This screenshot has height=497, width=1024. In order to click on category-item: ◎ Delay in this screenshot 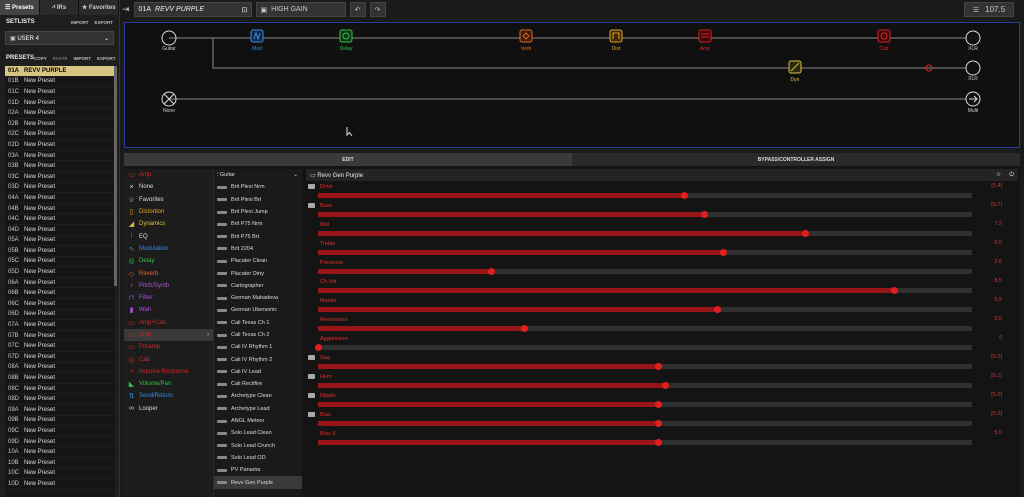, I will do `click(168, 261)`.